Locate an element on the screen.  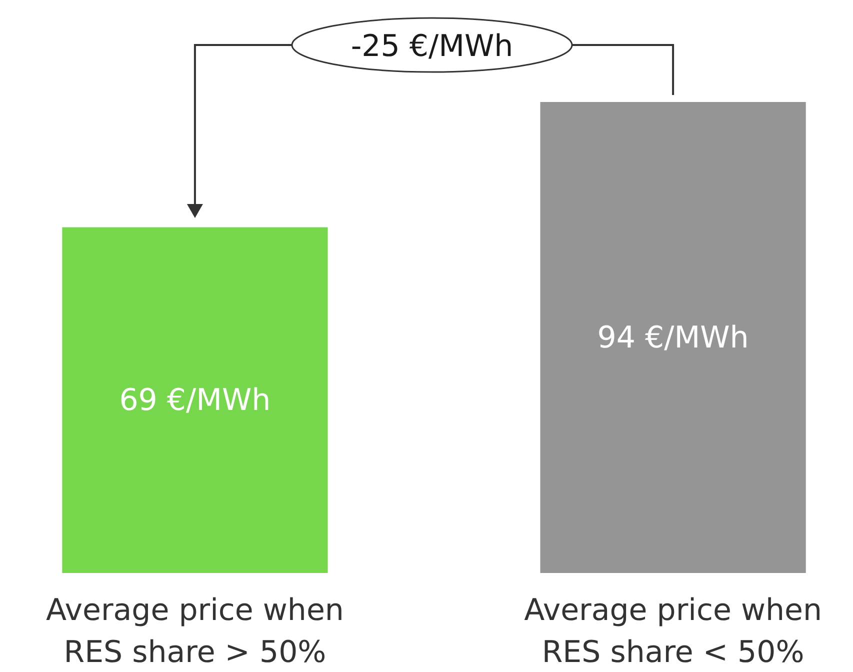
x-tick-label: Average price when RES share < 50% is located at coordinates (673, 631).